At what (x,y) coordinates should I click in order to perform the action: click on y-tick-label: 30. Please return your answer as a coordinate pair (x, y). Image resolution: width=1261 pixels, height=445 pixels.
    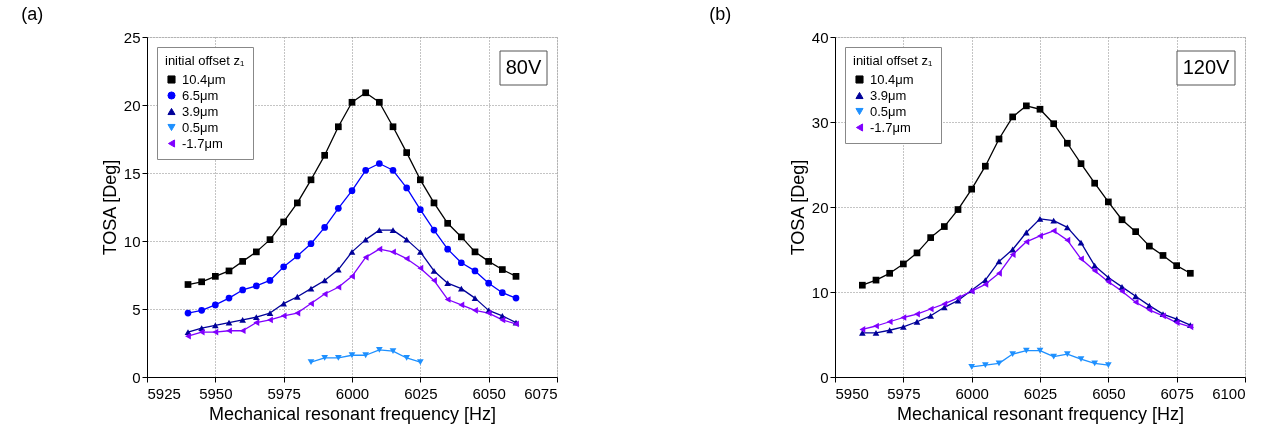
    Looking at the image, I should click on (820, 122).